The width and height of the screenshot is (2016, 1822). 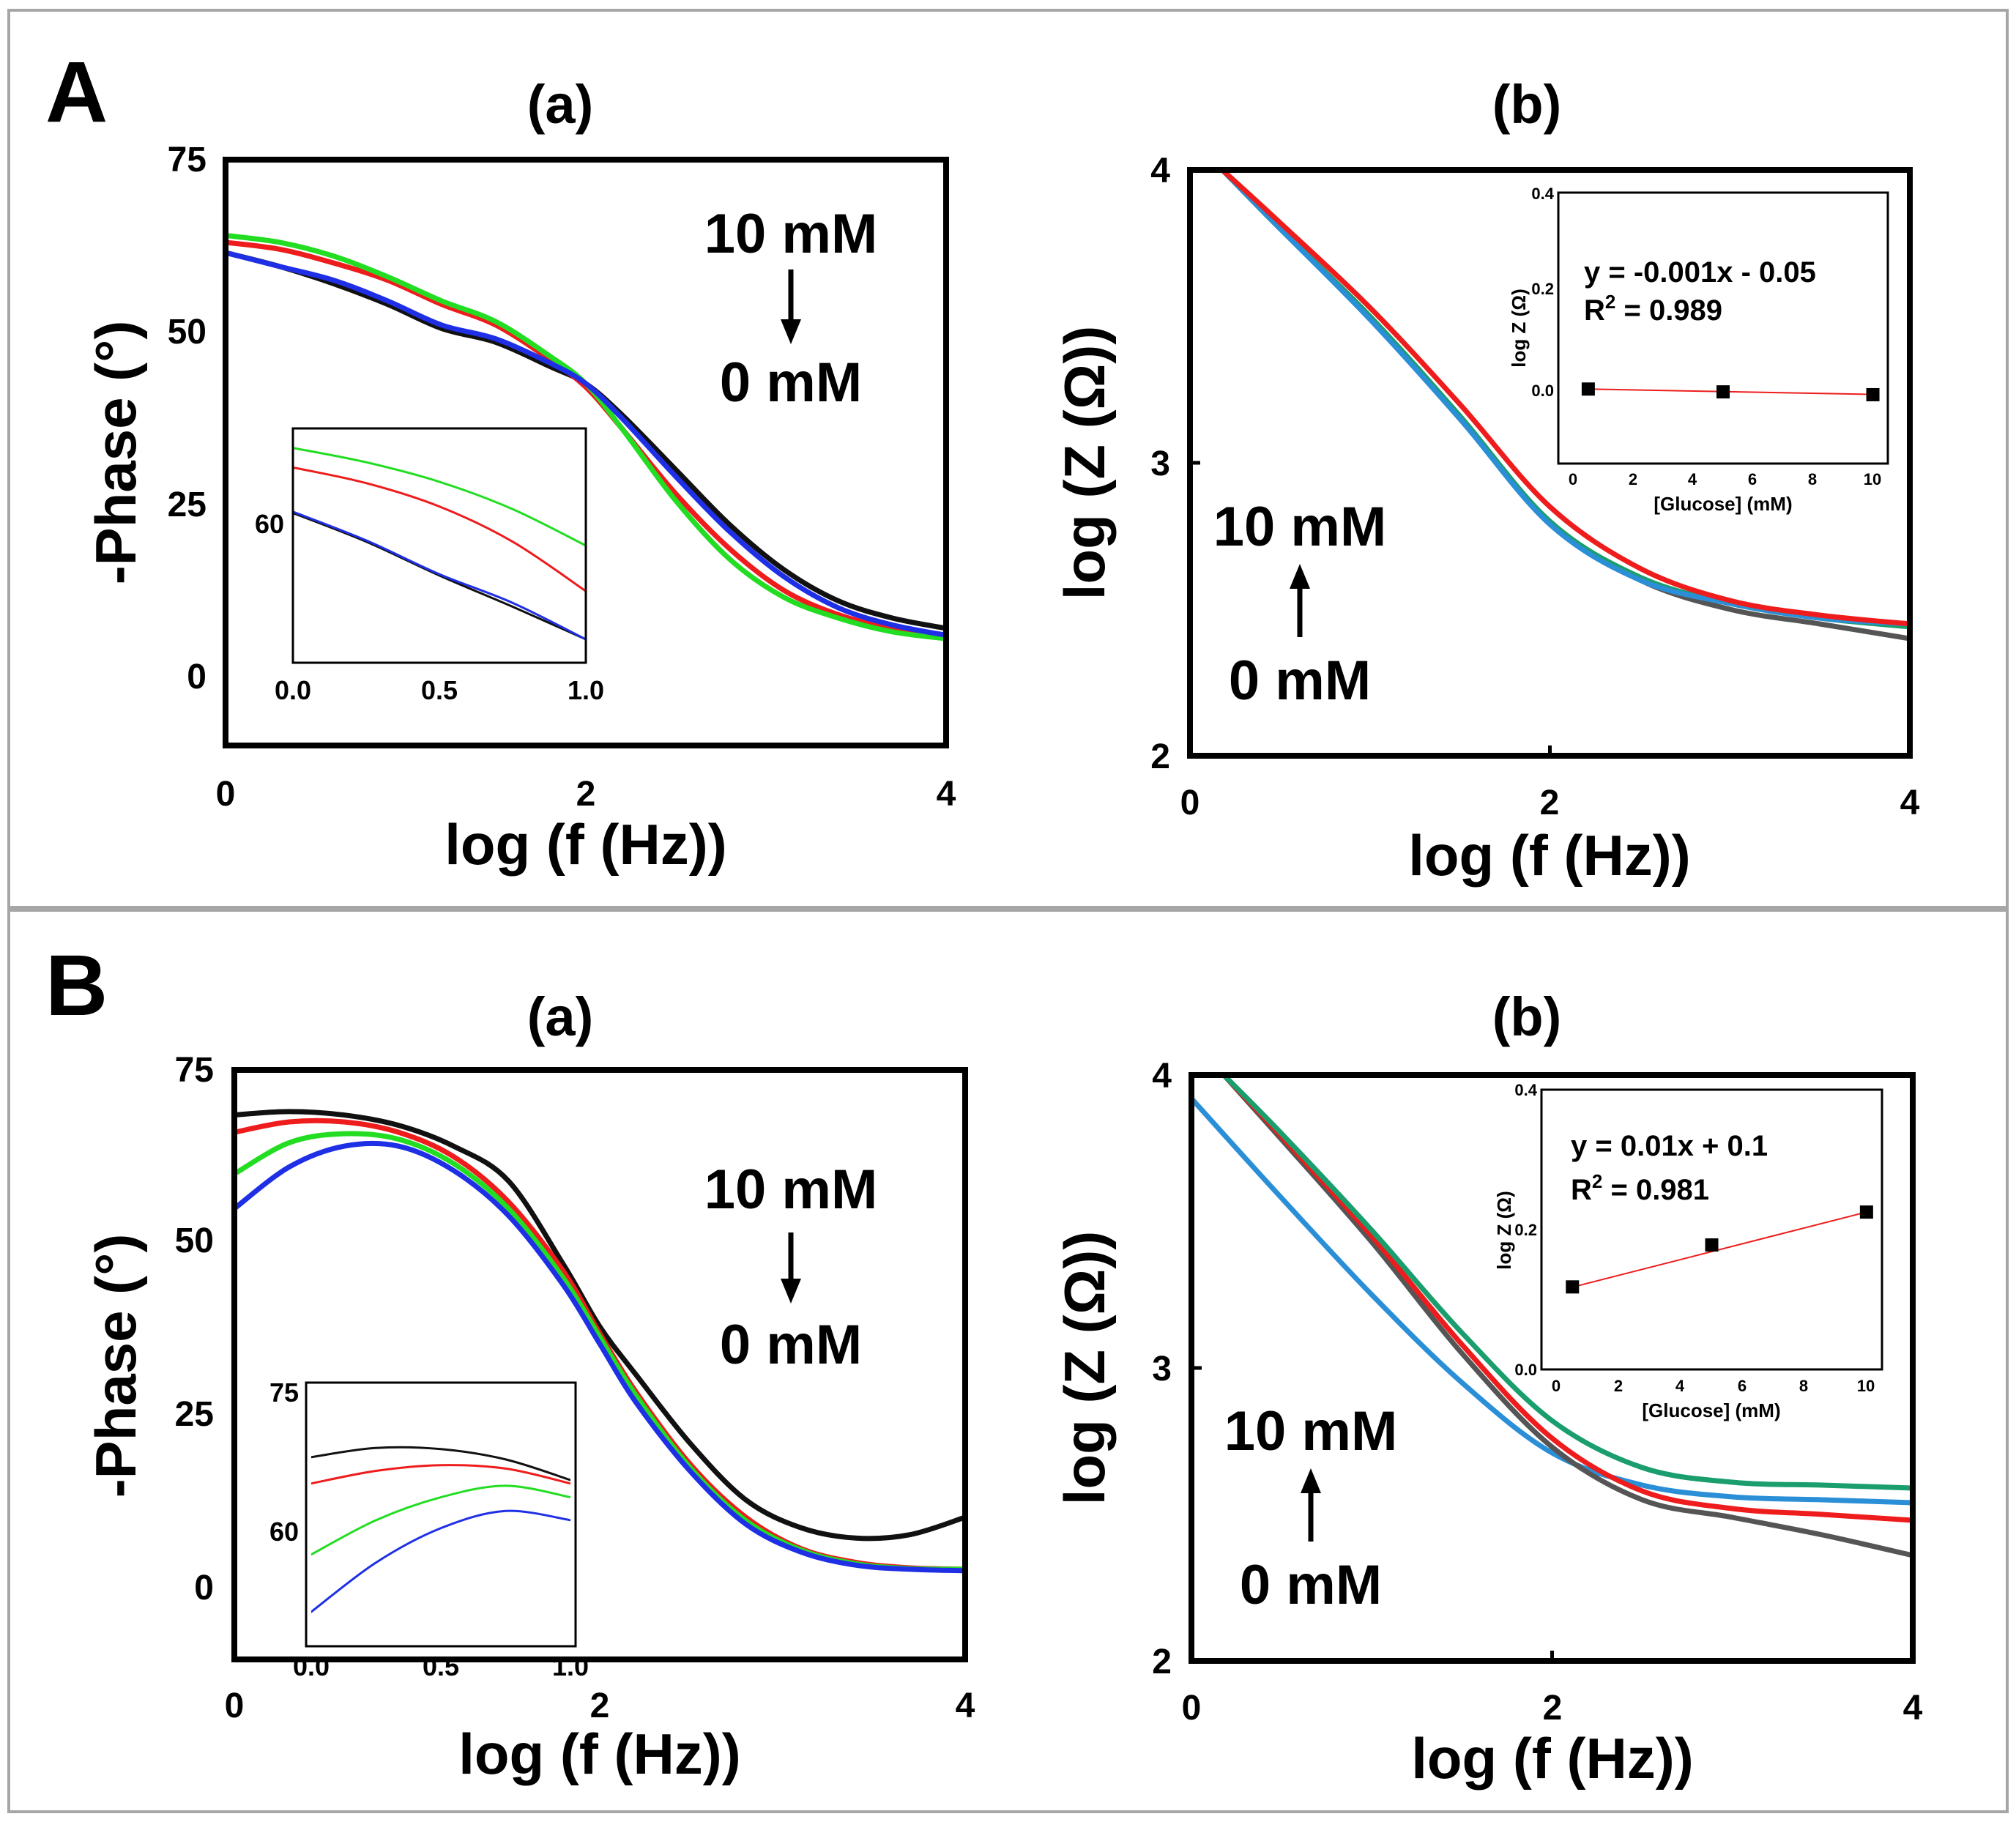 I want to click on x-axis-title-A-b: log (f (Hz)), so click(x=1549, y=855).